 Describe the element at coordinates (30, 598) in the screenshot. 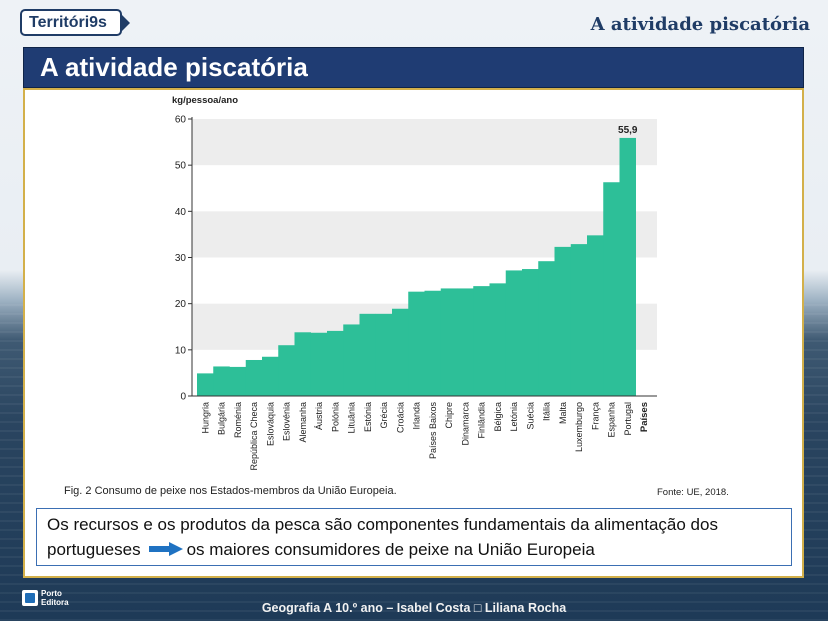

I see `porto-editora-icon` at that location.